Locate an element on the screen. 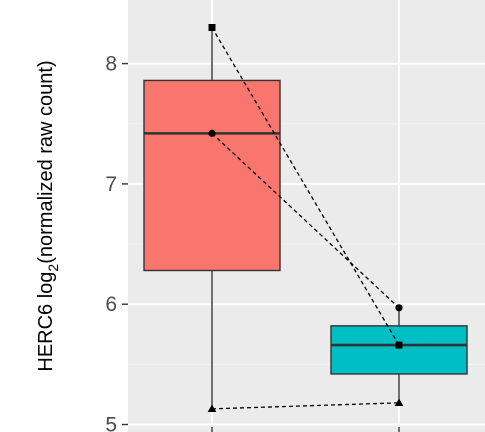 This screenshot has height=432, width=485. y-tick-label: 8 is located at coordinates (111, 64).